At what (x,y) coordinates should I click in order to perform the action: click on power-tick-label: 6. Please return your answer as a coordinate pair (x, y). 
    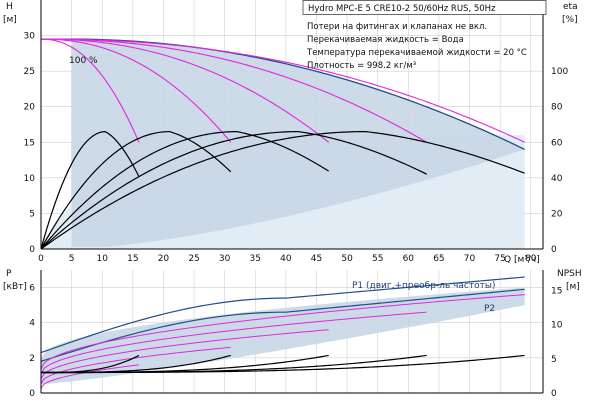
    Looking at the image, I should click on (32, 289).